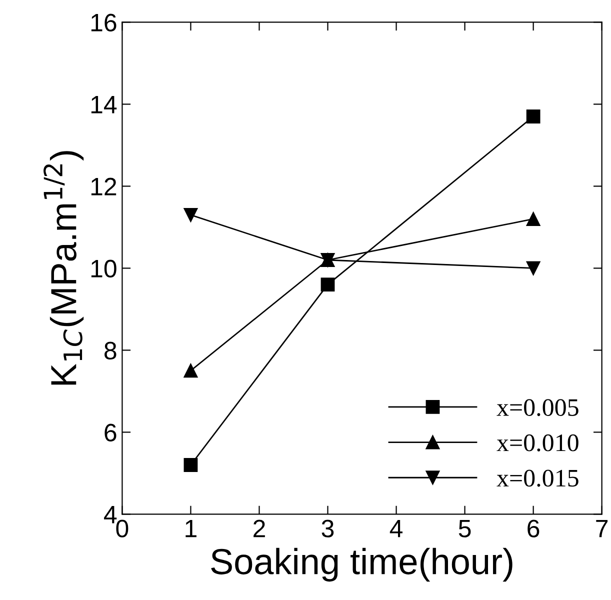  What do you see at coordinates (537, 478) in the screenshot?
I see `legend-label: x=0.015` at bounding box center [537, 478].